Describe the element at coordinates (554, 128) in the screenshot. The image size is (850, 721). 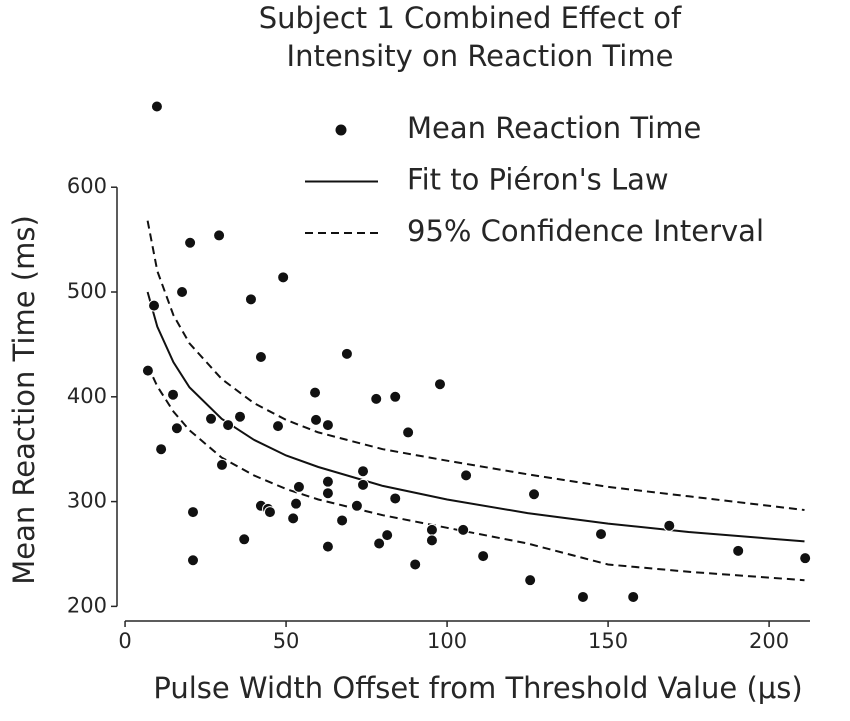
I see `legend-label: Mean Reaction Time` at that location.